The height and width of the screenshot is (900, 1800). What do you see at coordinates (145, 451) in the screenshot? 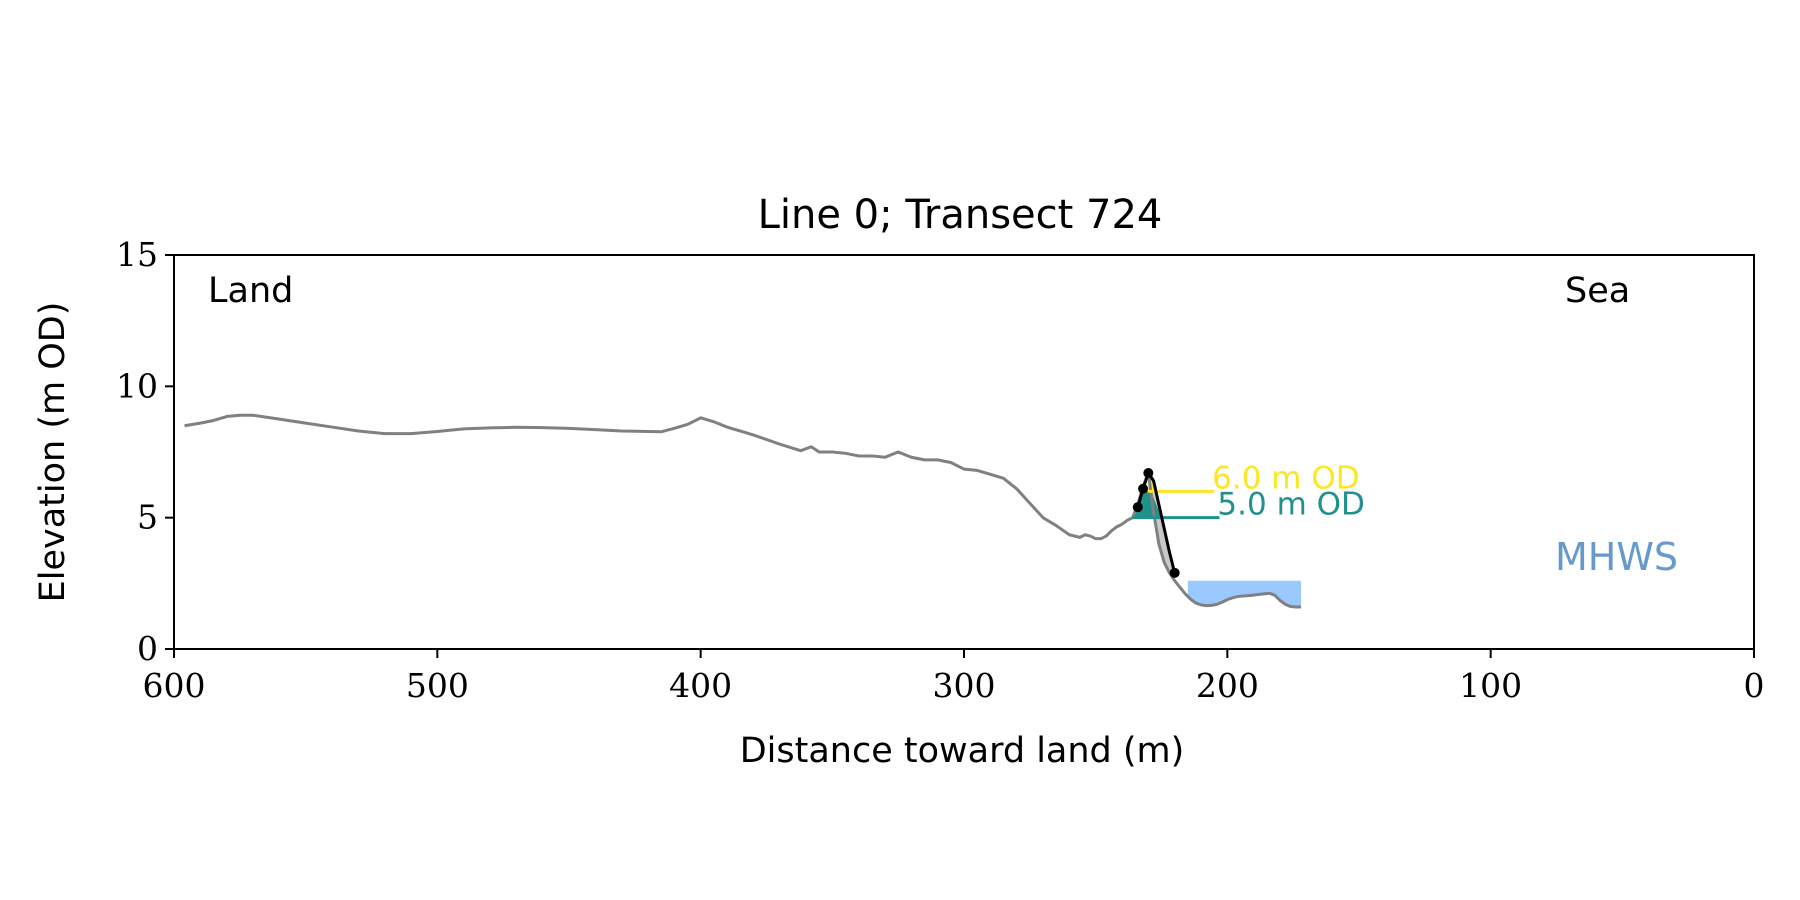
I see `y-axis: 0 5 10 15` at bounding box center [145, 451].